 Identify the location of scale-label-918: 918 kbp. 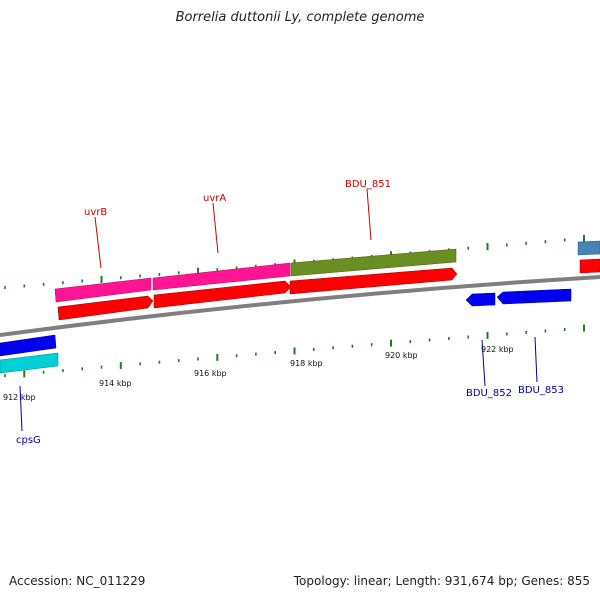
(306, 363).